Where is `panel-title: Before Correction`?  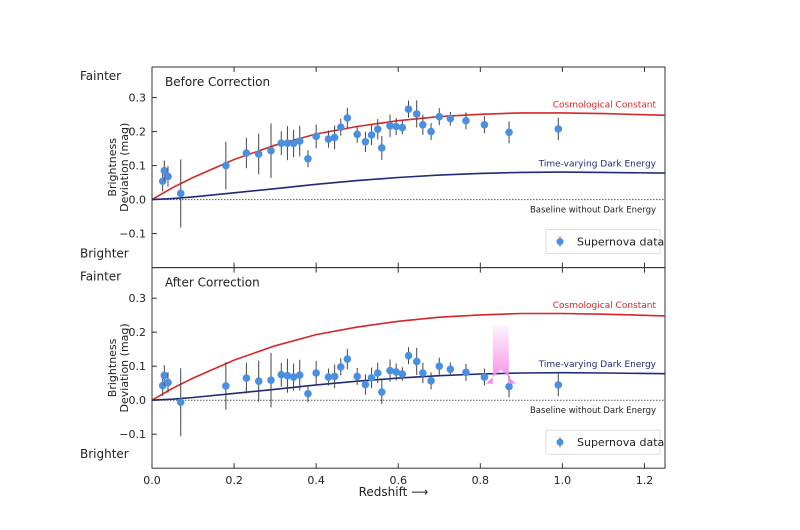 panel-title: Before Correction is located at coordinates (217, 82).